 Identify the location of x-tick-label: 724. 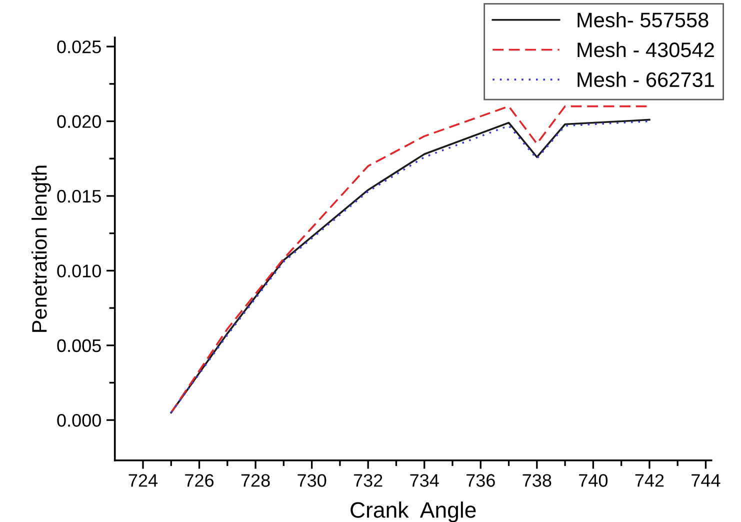
(143, 480).